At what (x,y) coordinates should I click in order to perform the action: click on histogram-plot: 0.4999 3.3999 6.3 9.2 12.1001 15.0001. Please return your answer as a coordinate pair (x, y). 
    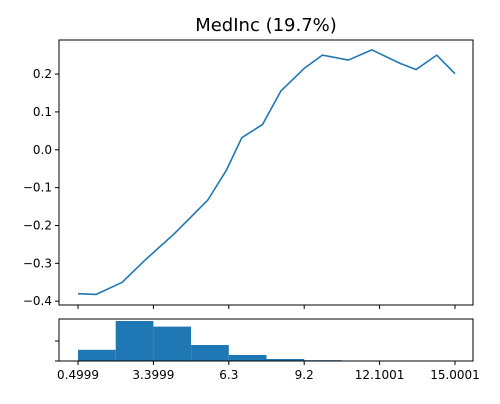
    Looking at the image, I should click on (267, 350).